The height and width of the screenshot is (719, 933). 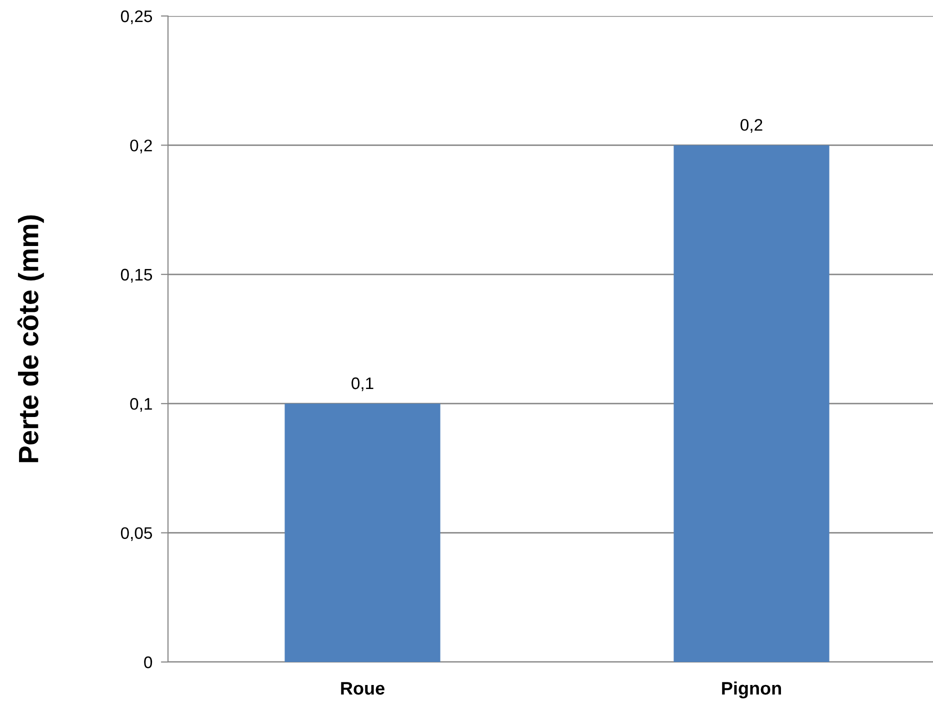 What do you see at coordinates (363, 384) in the screenshot?
I see `data-label: 0,1` at bounding box center [363, 384].